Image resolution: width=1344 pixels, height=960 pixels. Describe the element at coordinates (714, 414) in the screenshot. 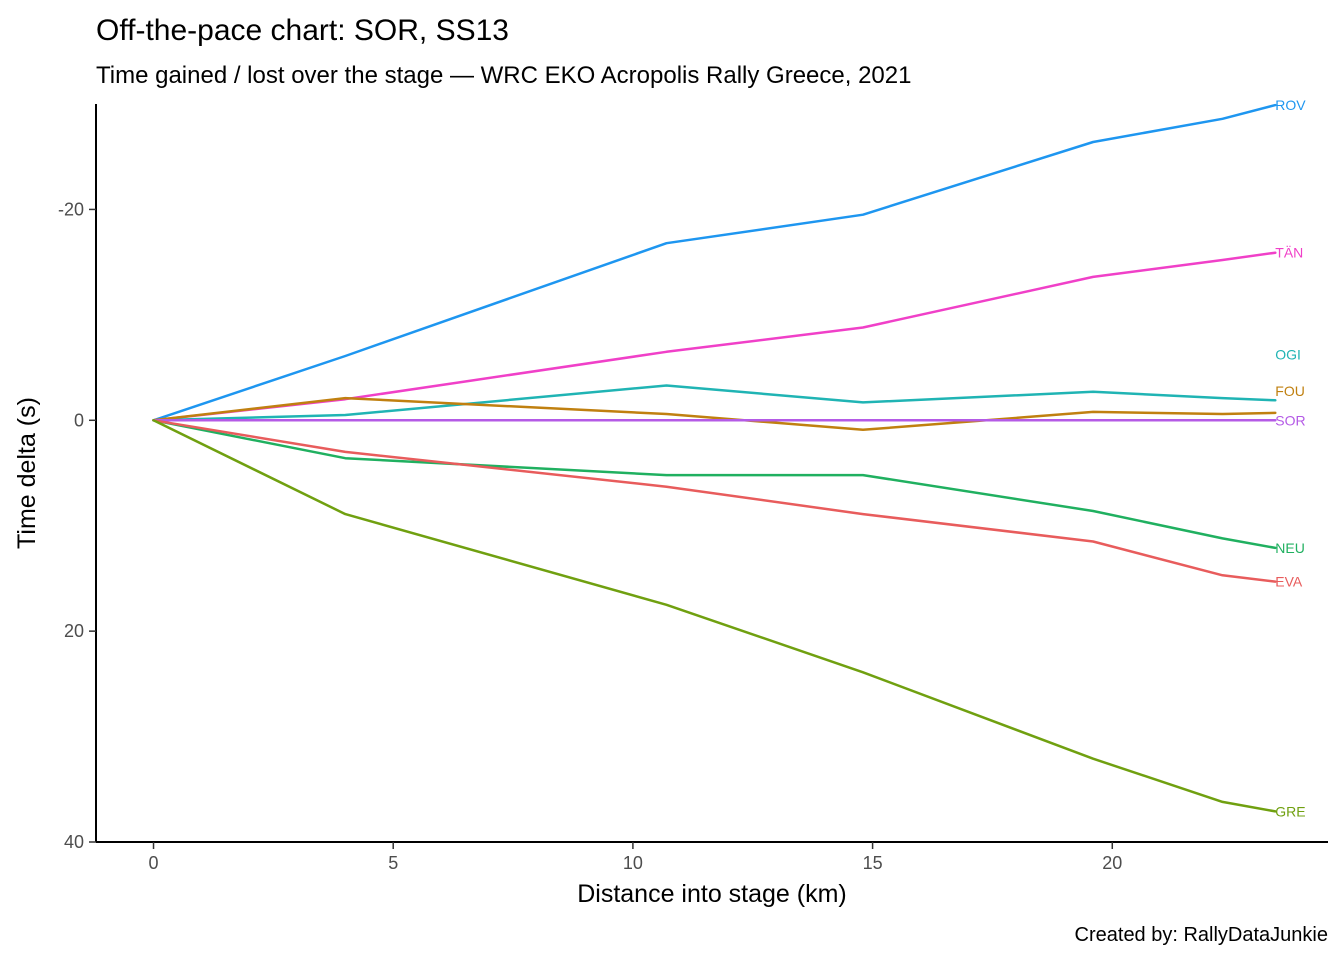

I see `series-line-fou` at that location.